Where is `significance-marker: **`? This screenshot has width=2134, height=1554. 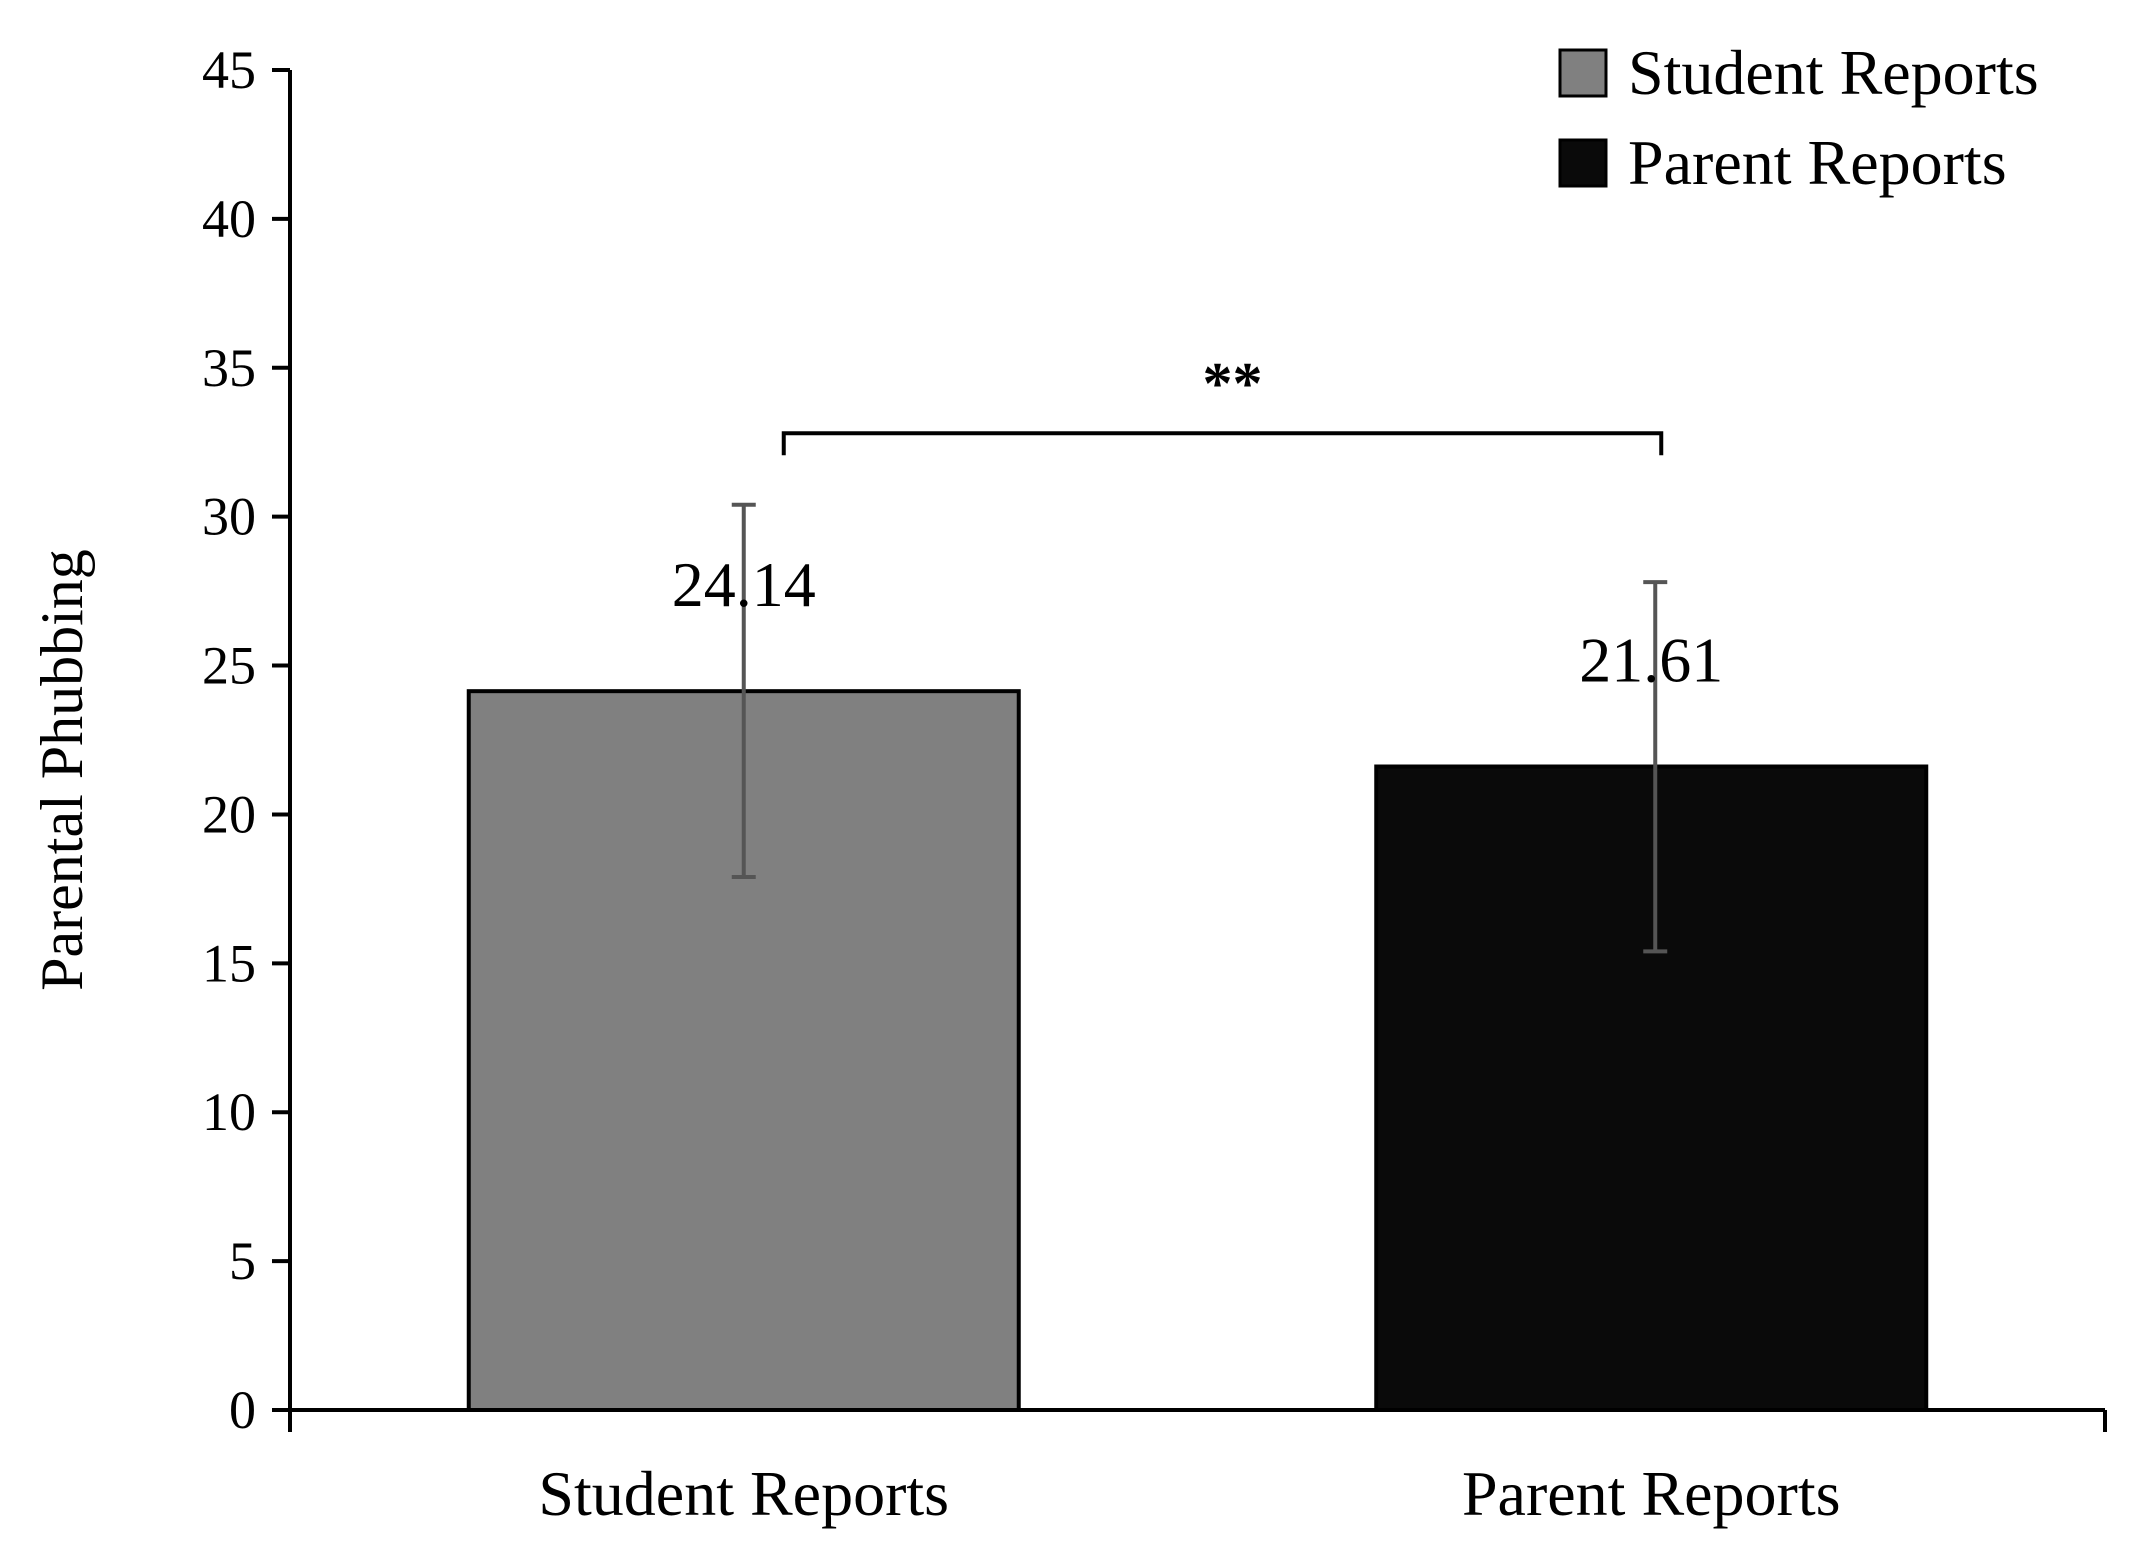
significance-marker: ** is located at coordinates (1233, 383).